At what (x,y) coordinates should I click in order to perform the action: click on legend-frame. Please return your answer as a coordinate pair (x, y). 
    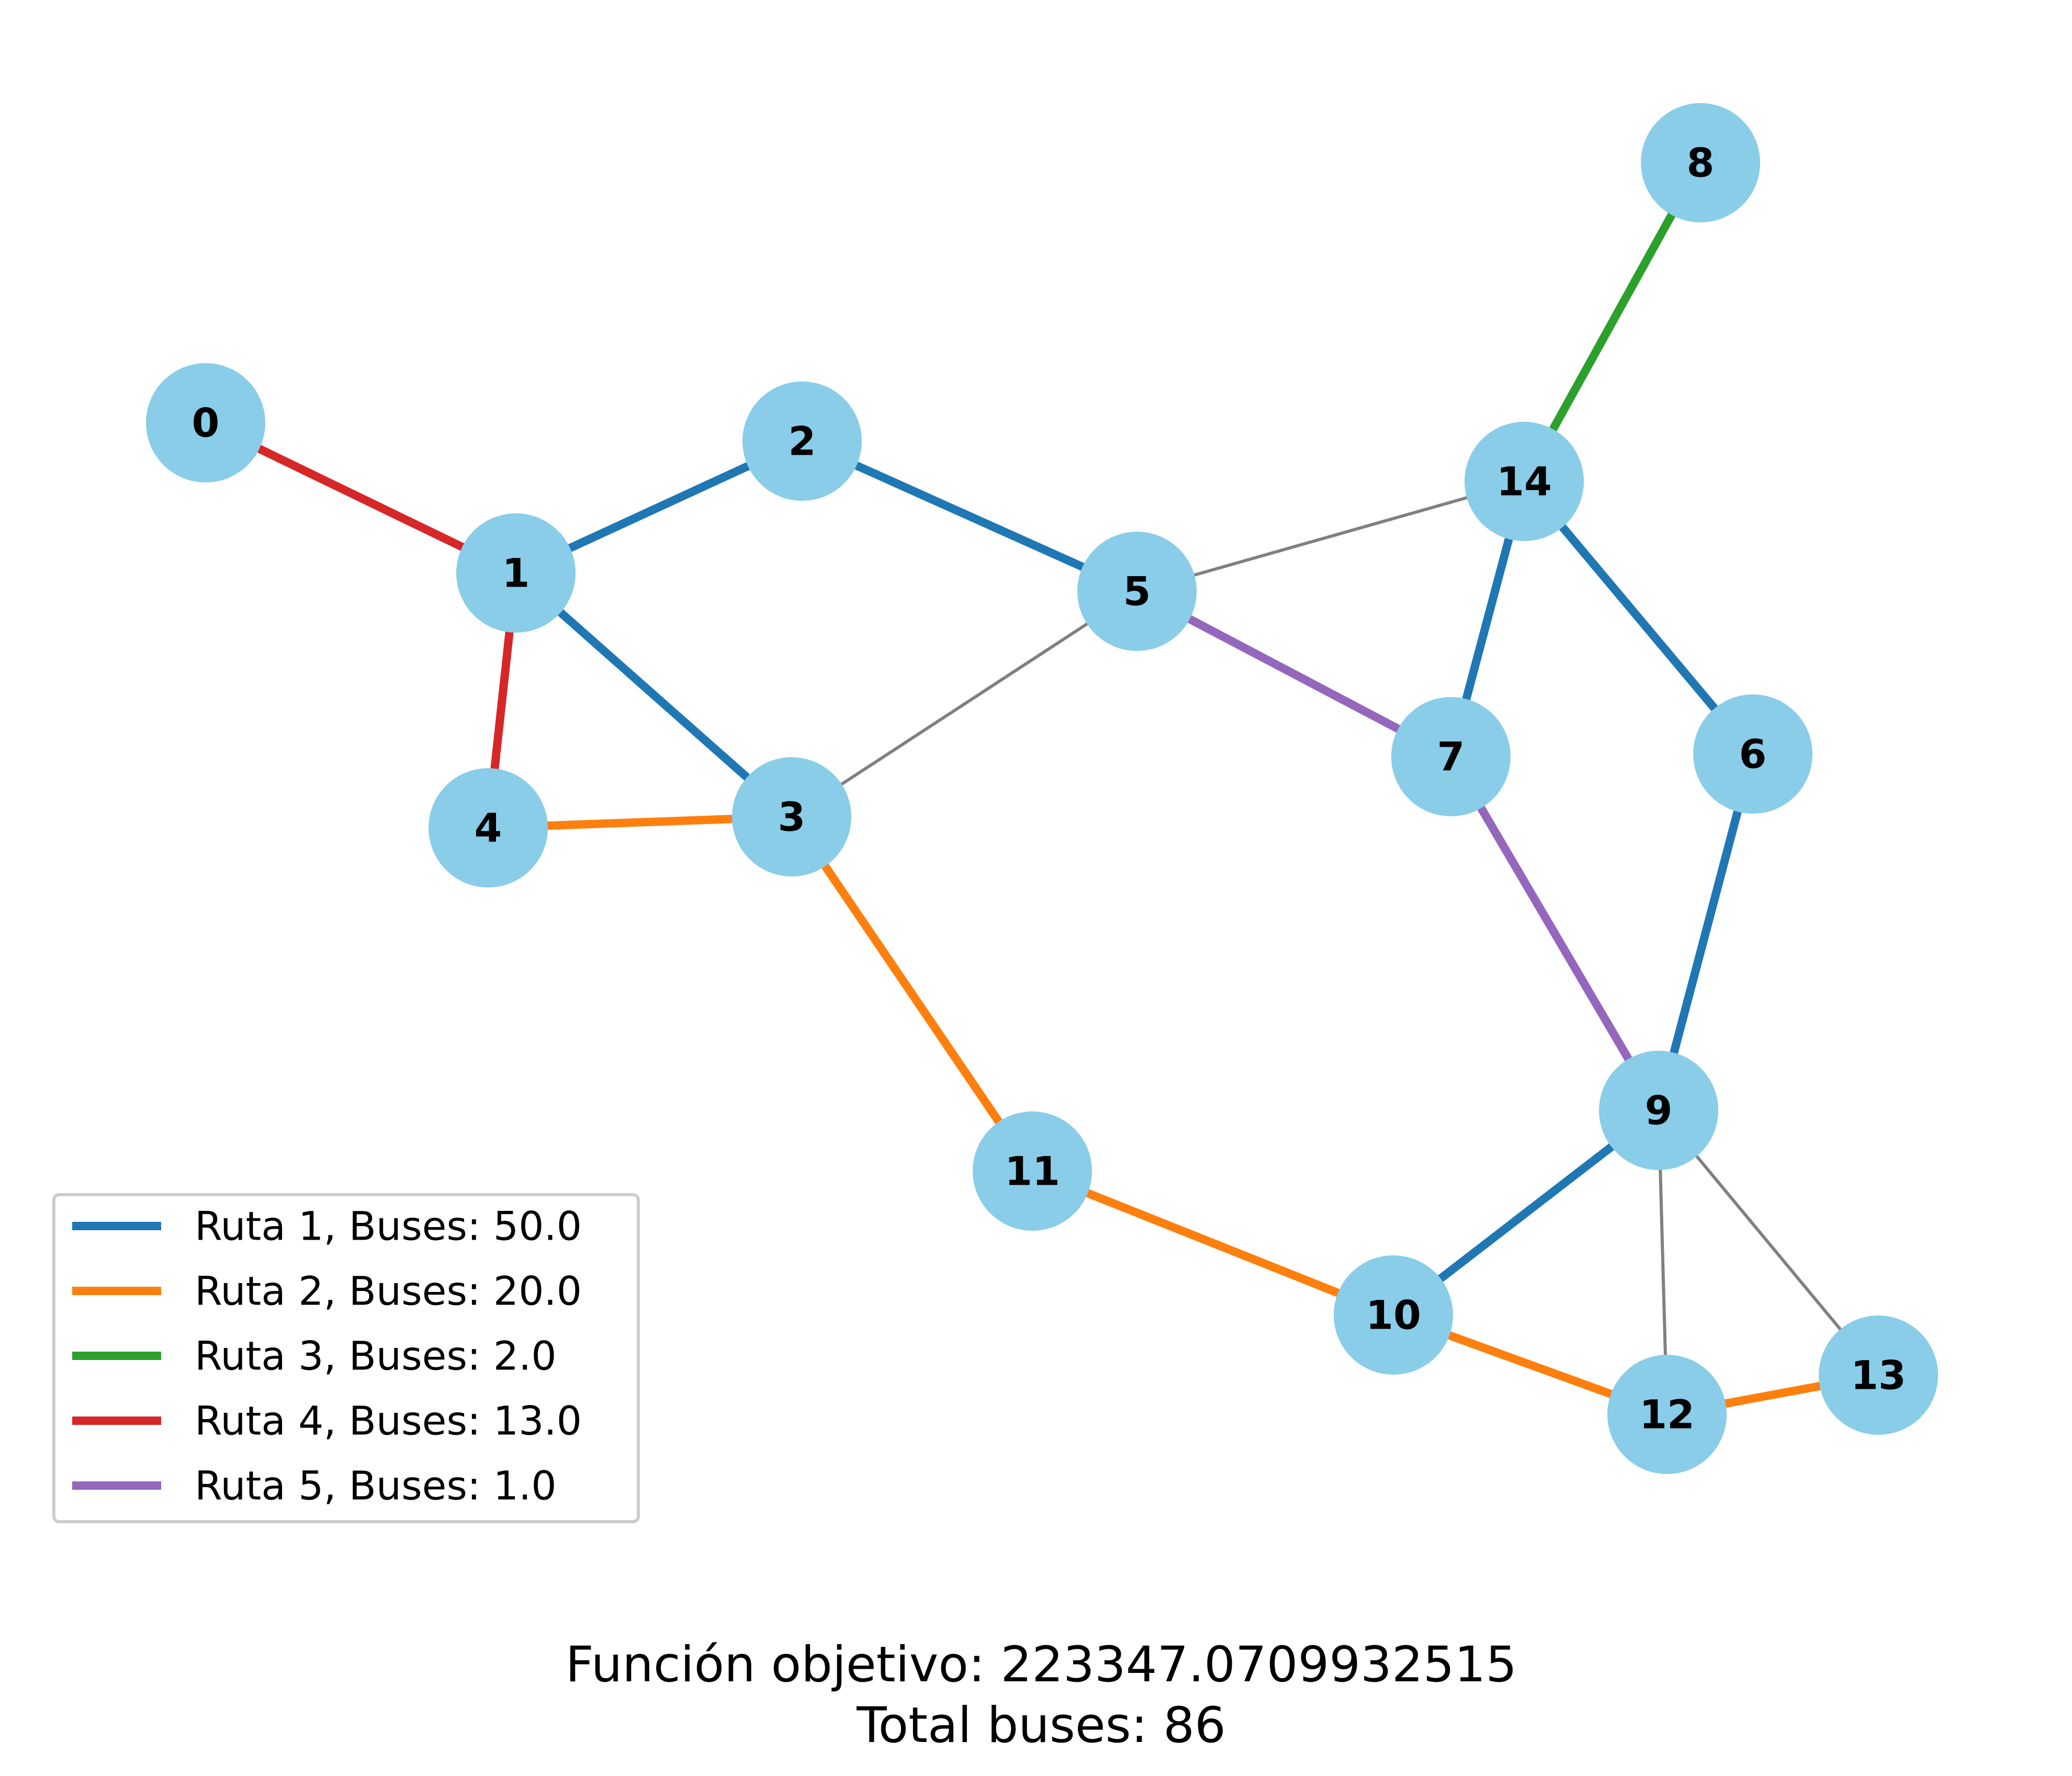
    Looking at the image, I should click on (346, 1358).